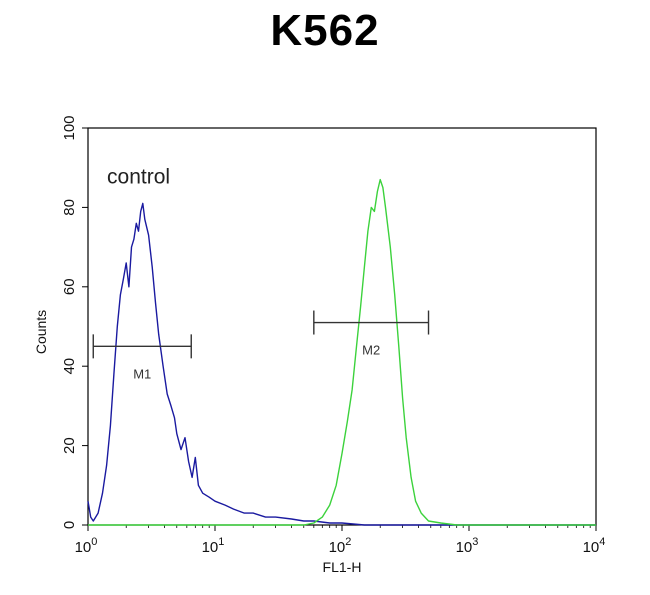  What do you see at coordinates (86, 546) in the screenshot?
I see `x-tick-label: 10⁰` at bounding box center [86, 546].